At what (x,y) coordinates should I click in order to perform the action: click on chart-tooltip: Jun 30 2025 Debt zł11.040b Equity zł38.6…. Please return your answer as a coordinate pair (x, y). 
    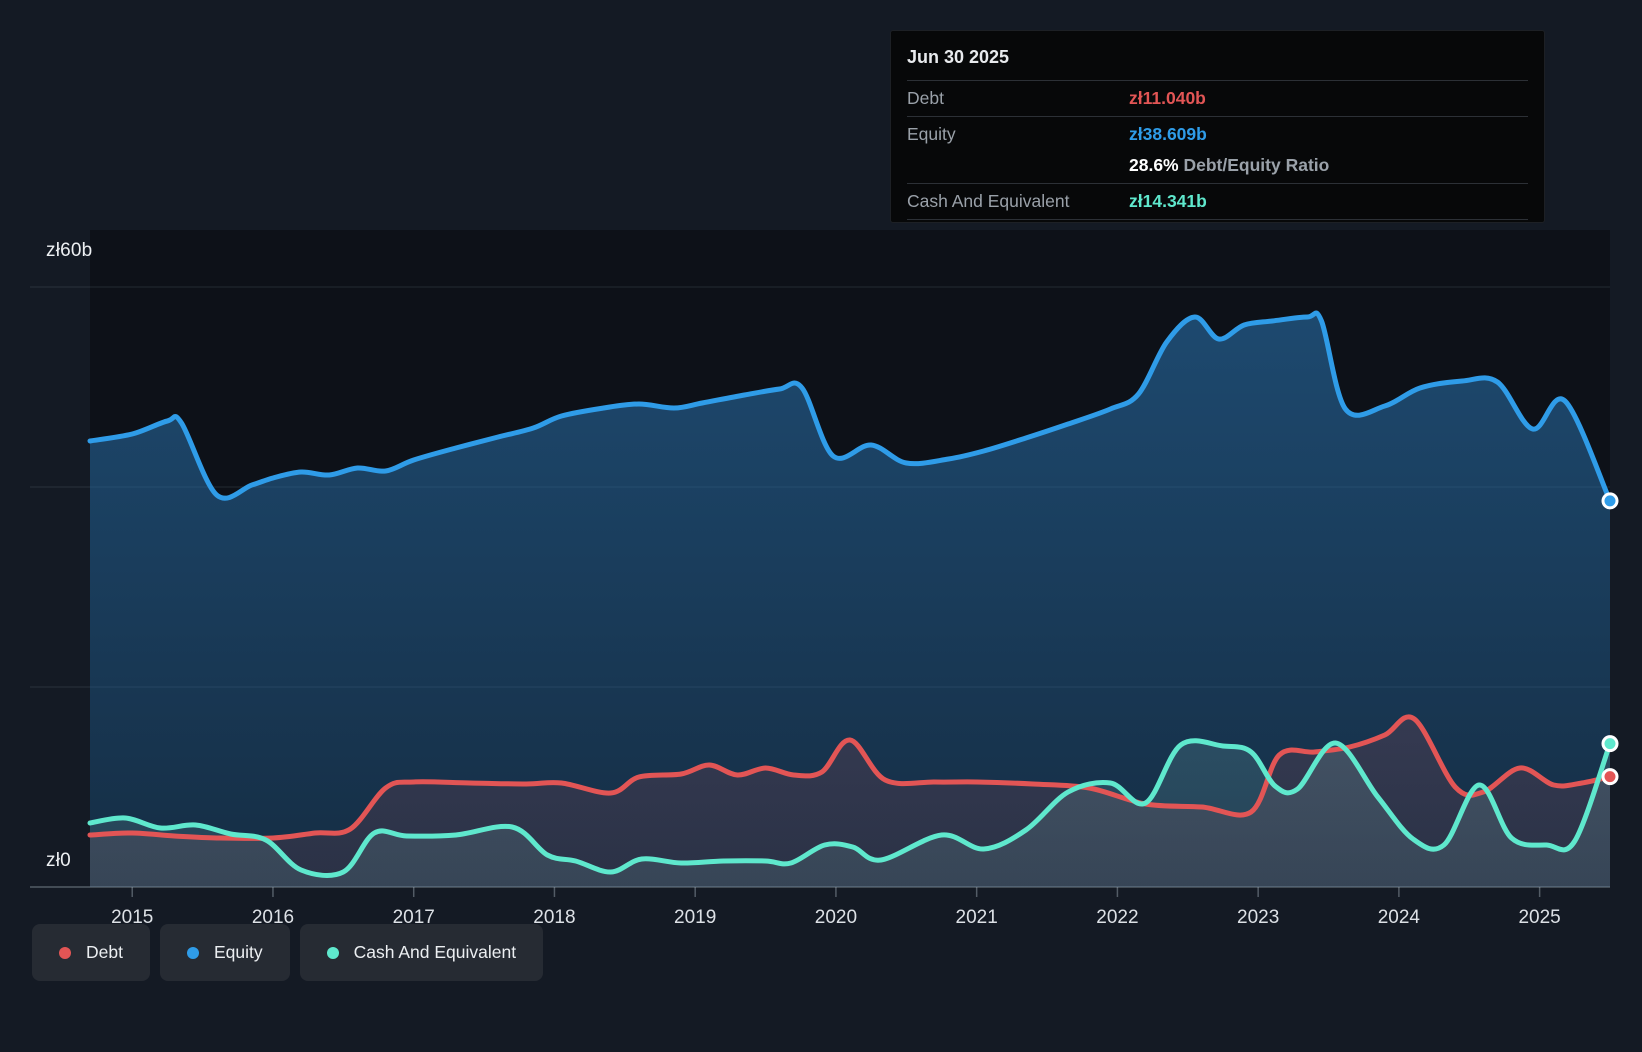
    Looking at the image, I should click on (1217, 126).